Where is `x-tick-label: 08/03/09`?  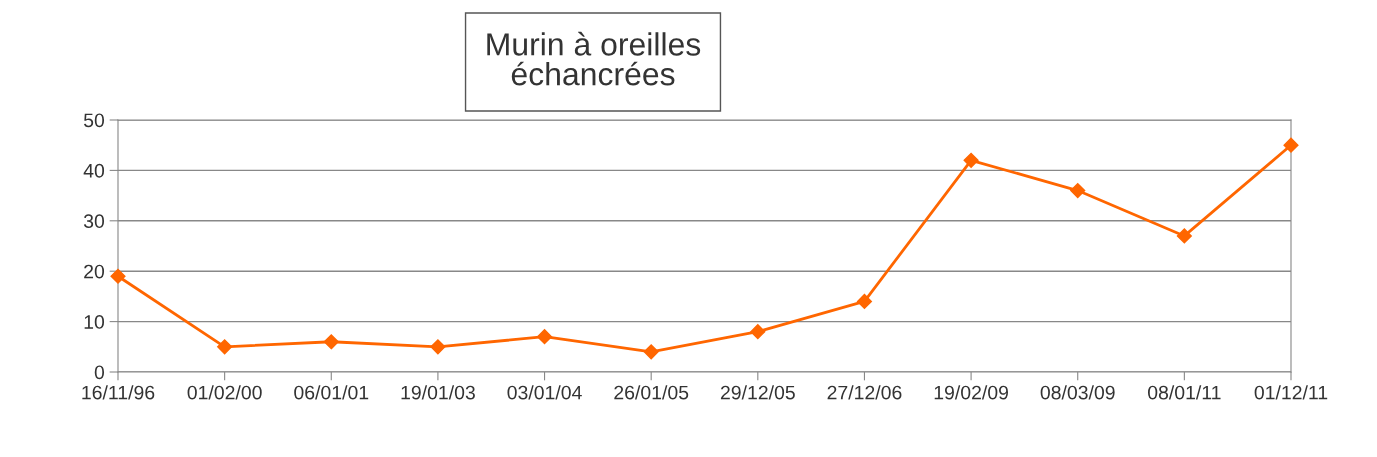
x-tick-label: 08/03/09 is located at coordinates (1077, 392).